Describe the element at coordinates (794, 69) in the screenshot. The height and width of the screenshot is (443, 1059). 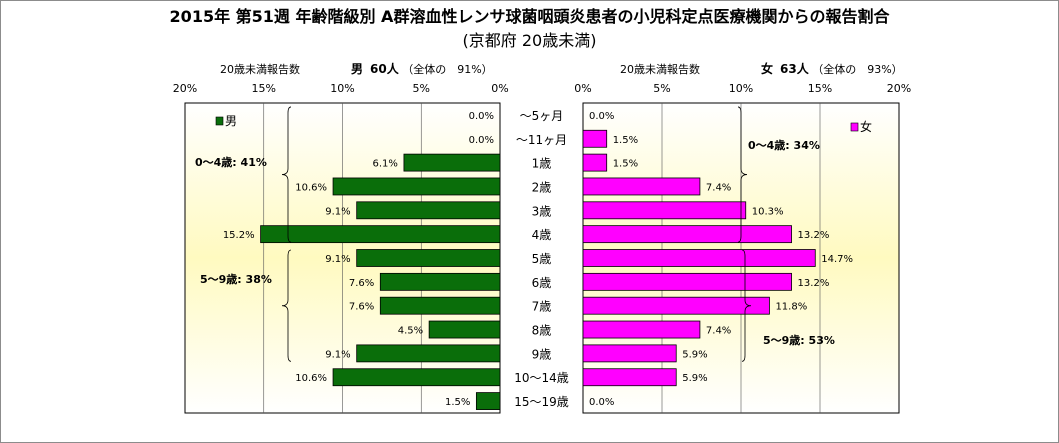
I see `right-header-count: 63人` at that location.